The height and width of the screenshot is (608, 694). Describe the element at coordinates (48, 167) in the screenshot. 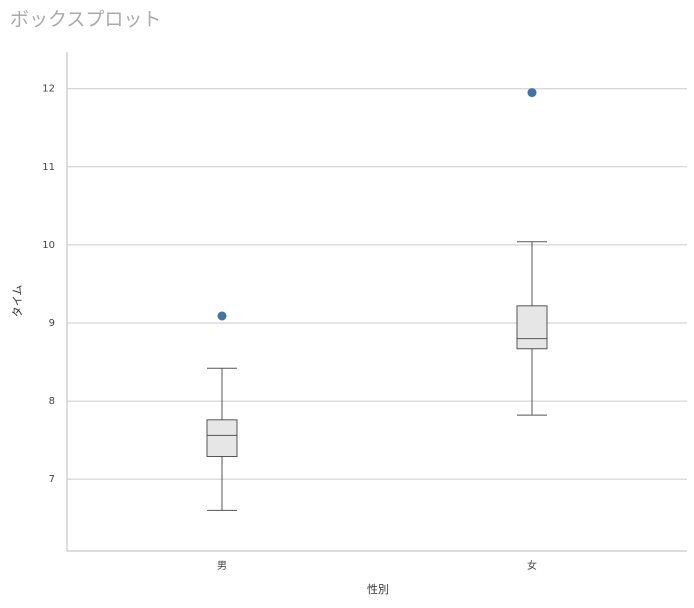

I see `y-tick-label: 11` at that location.